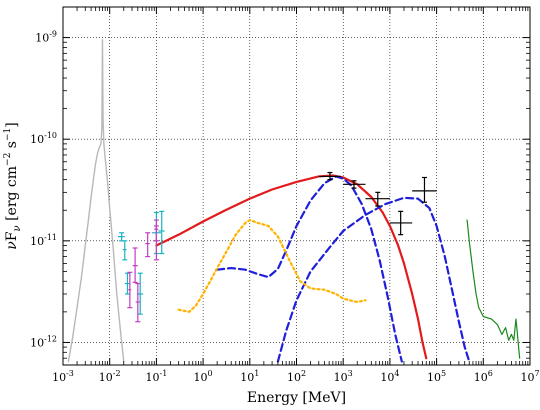  I want to click on y-axis-title-sub: ν, so click(17, 228).